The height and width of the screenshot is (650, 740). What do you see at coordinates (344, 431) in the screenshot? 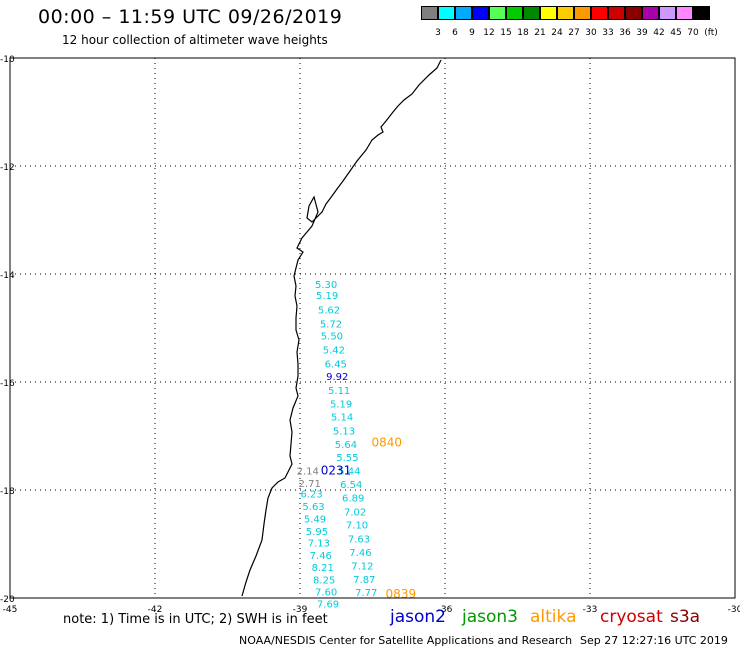
I see `wave-height-label: 5.13` at bounding box center [344, 431].